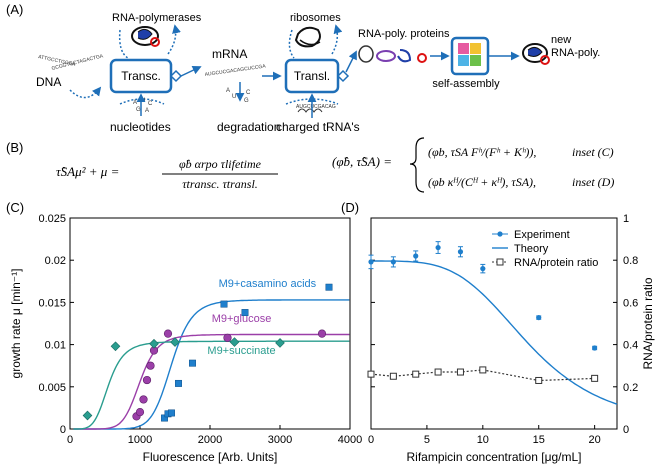  I want to click on panel-d-x-tick-label: 10, so click(483, 440).